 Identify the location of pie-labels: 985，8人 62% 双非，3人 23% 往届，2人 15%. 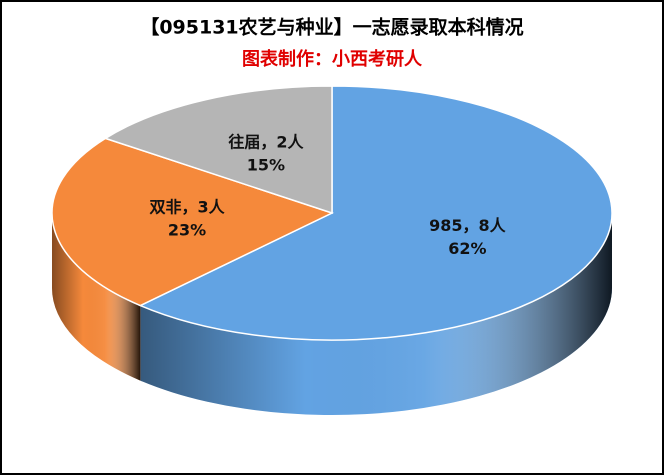
(327, 195).